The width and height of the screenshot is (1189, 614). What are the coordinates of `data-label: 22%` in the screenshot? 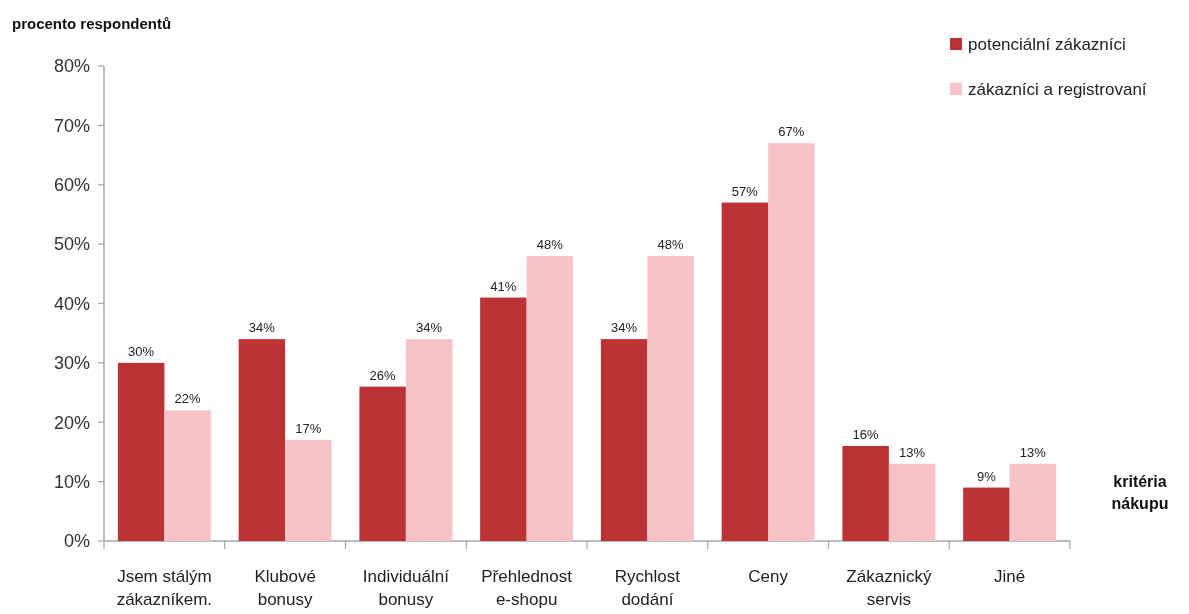 It's located at (188, 399).